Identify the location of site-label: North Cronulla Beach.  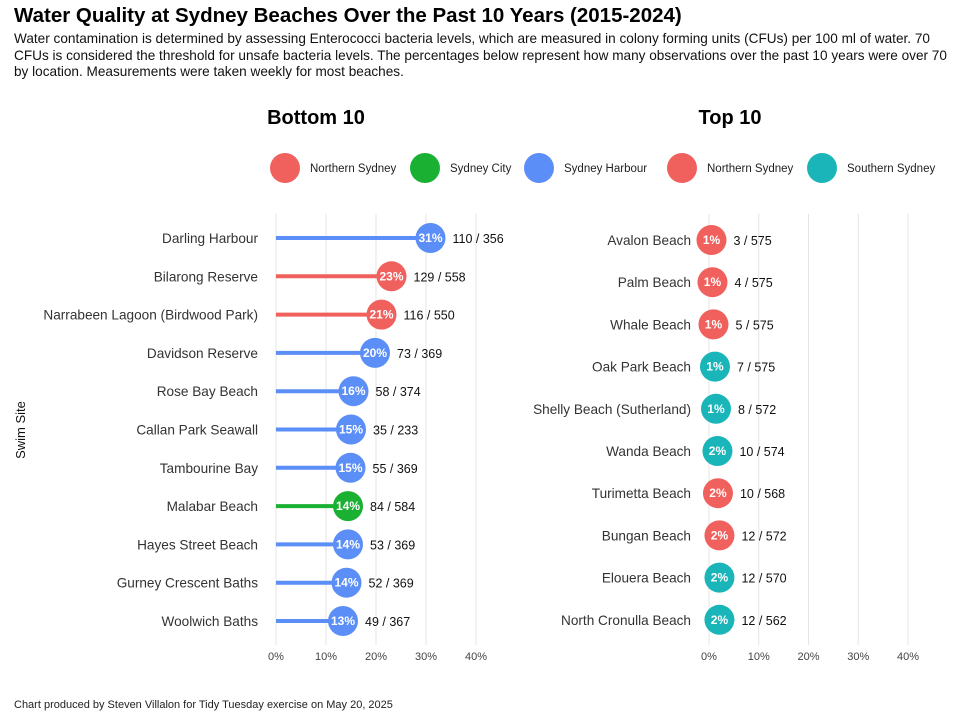
(626, 620).